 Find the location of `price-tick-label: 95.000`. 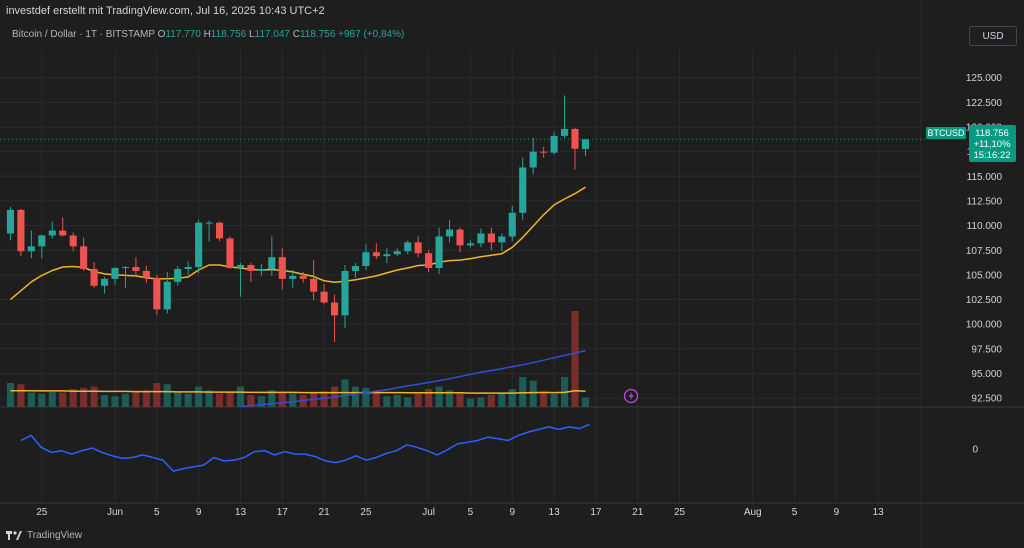

price-tick-label: 95.000 is located at coordinates (986, 374).